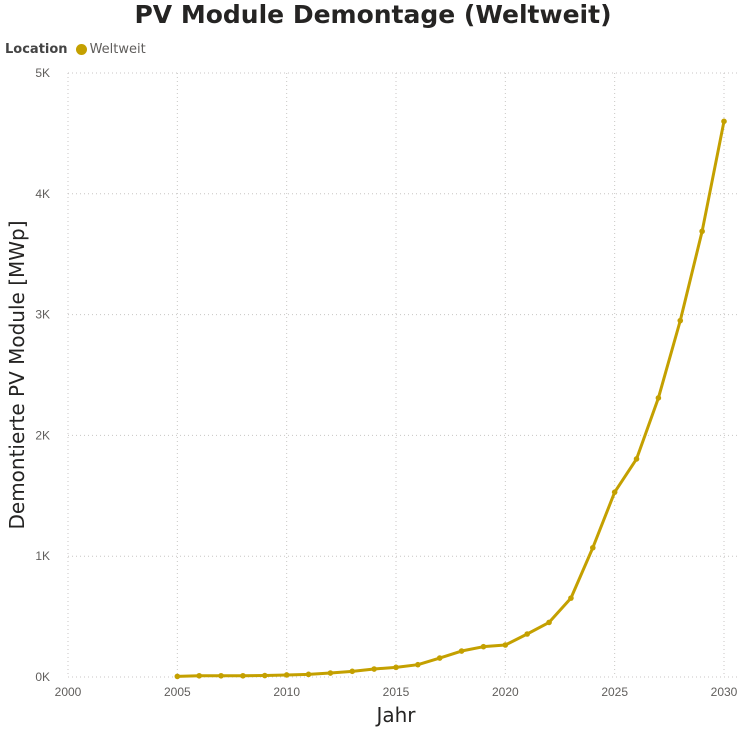 The height and width of the screenshot is (729, 746). I want to click on y-tick-label: 2K, so click(42, 435).